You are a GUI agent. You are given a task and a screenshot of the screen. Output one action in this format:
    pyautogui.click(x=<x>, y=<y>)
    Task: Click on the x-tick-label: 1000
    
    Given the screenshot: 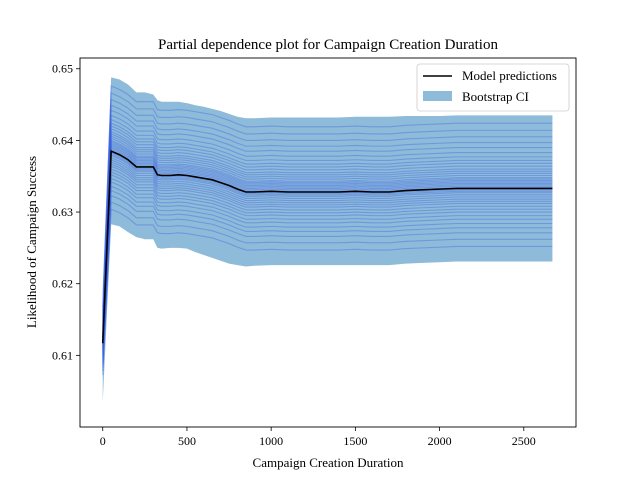 What is the action you would take?
    pyautogui.click(x=271, y=441)
    